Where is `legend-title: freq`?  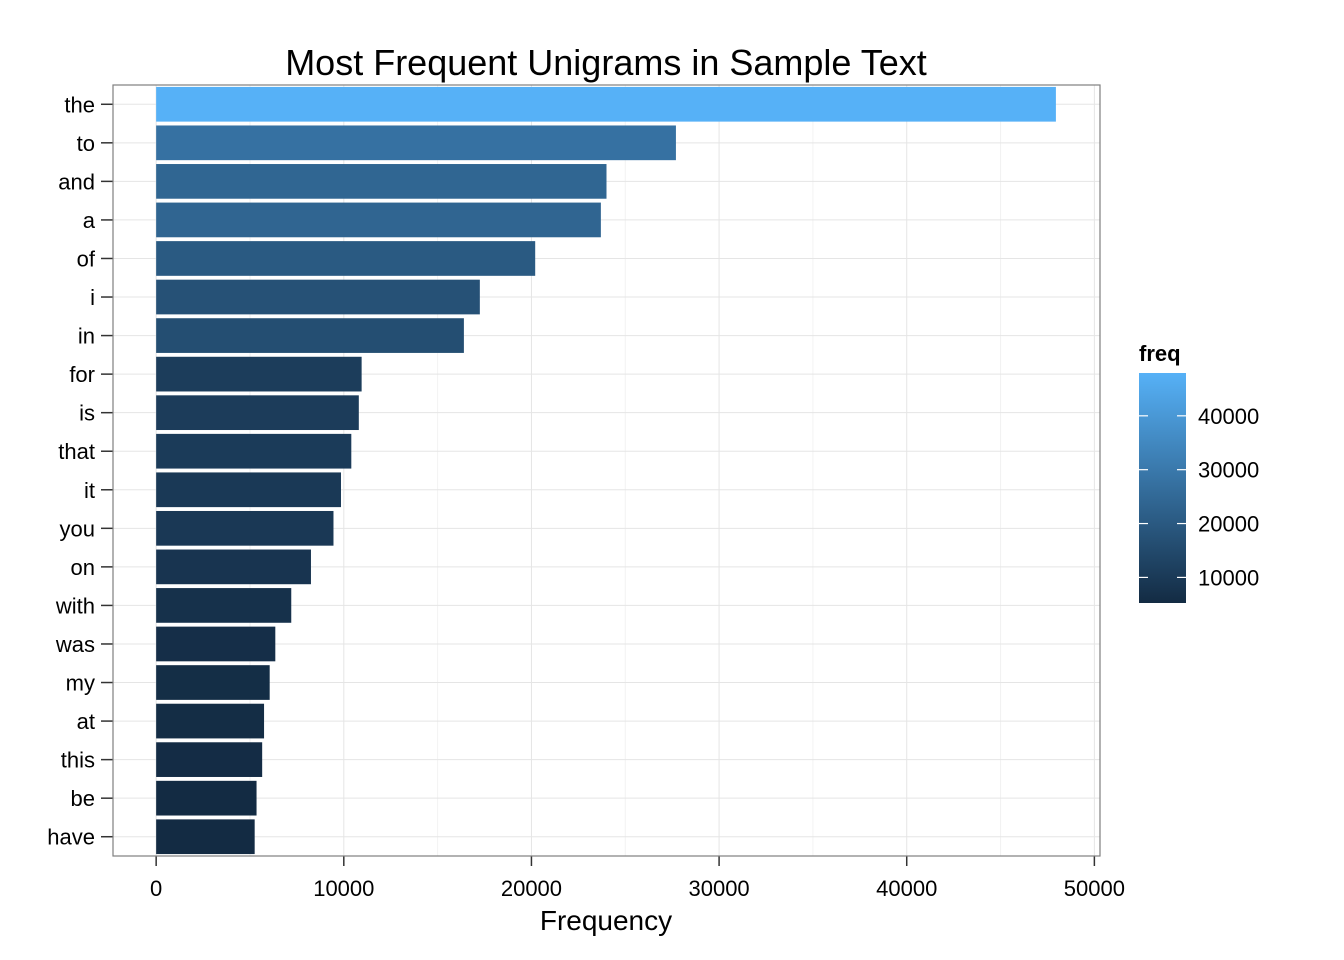 legend-title: freq is located at coordinates (1160, 353).